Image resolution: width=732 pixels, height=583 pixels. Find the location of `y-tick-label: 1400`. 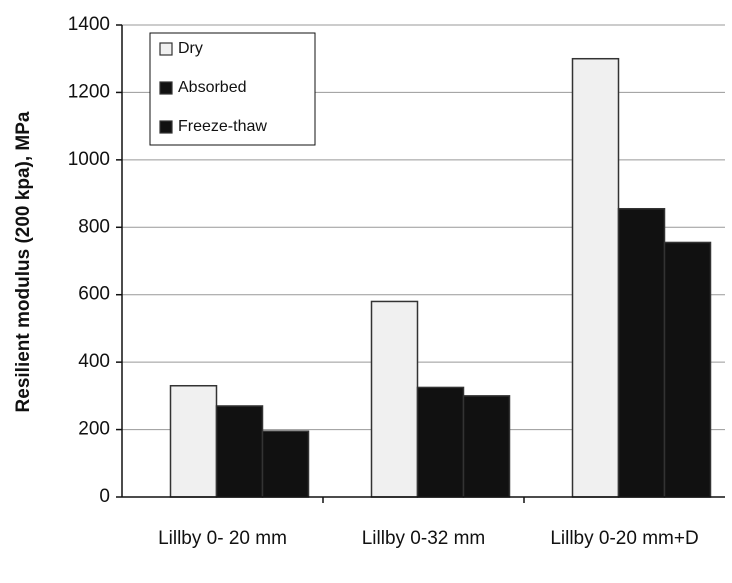

y-tick-label: 1400 is located at coordinates (89, 24).